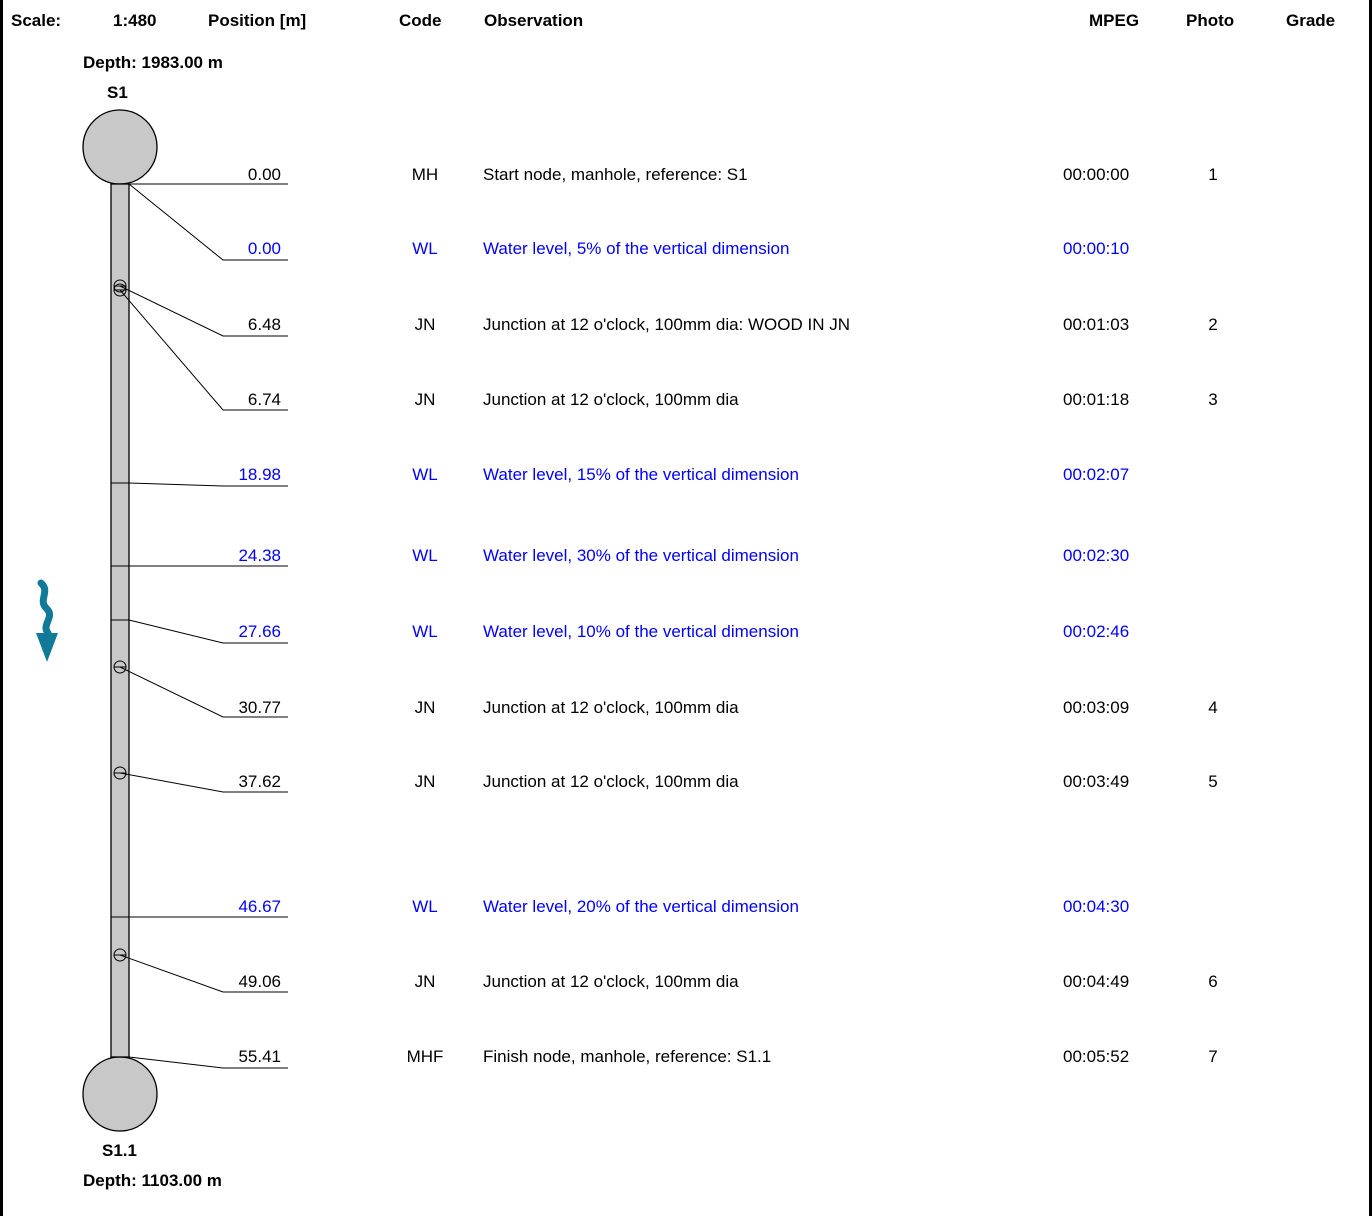 Image resolution: width=1372 pixels, height=1216 pixels. I want to click on photo-column-header: Photo, so click(1210, 20).